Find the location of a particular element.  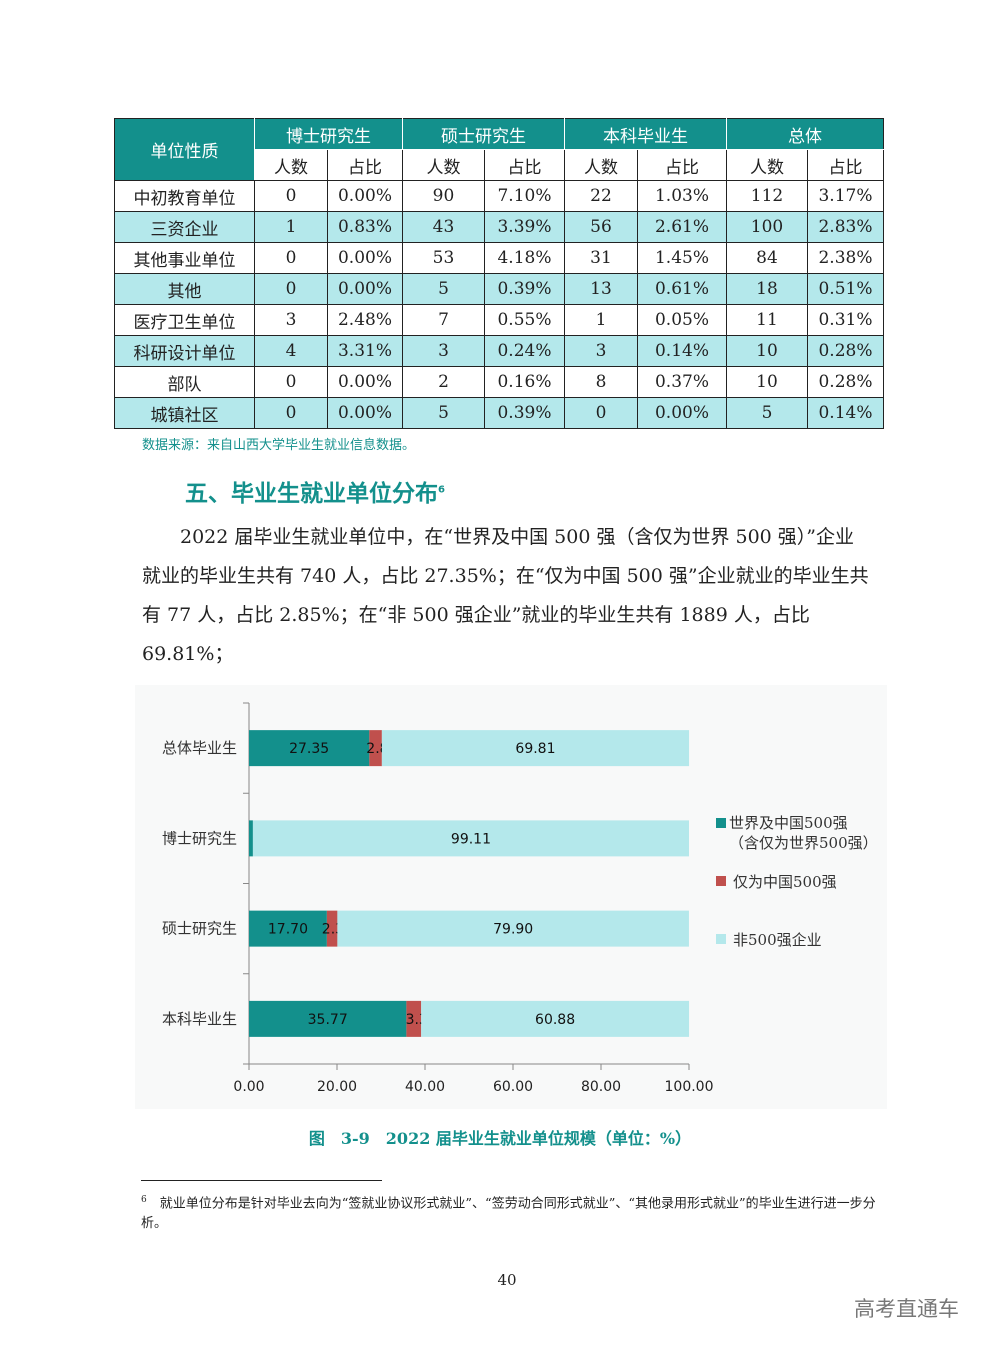

section-title: 五、毕业生就业单位分布 is located at coordinates (311, 494).